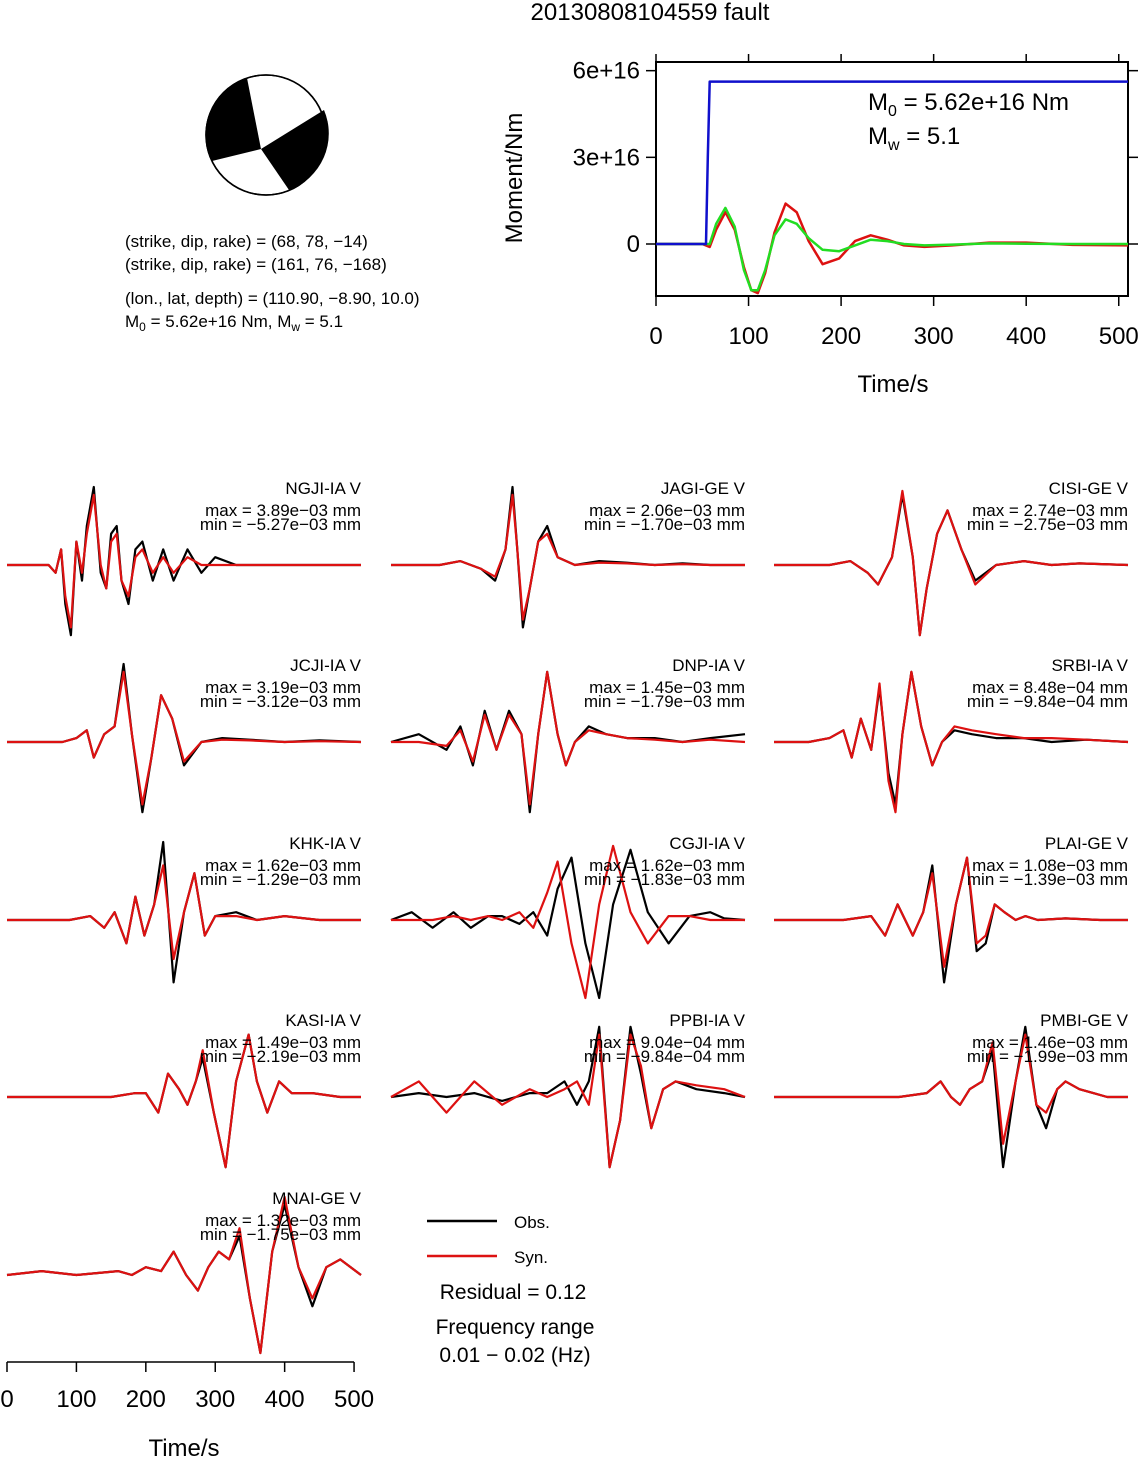 Image resolution: width=1143 pixels, height=1457 pixels. Describe the element at coordinates (934, 336) in the screenshot. I see `moment-xtick-label: 300` at that location.